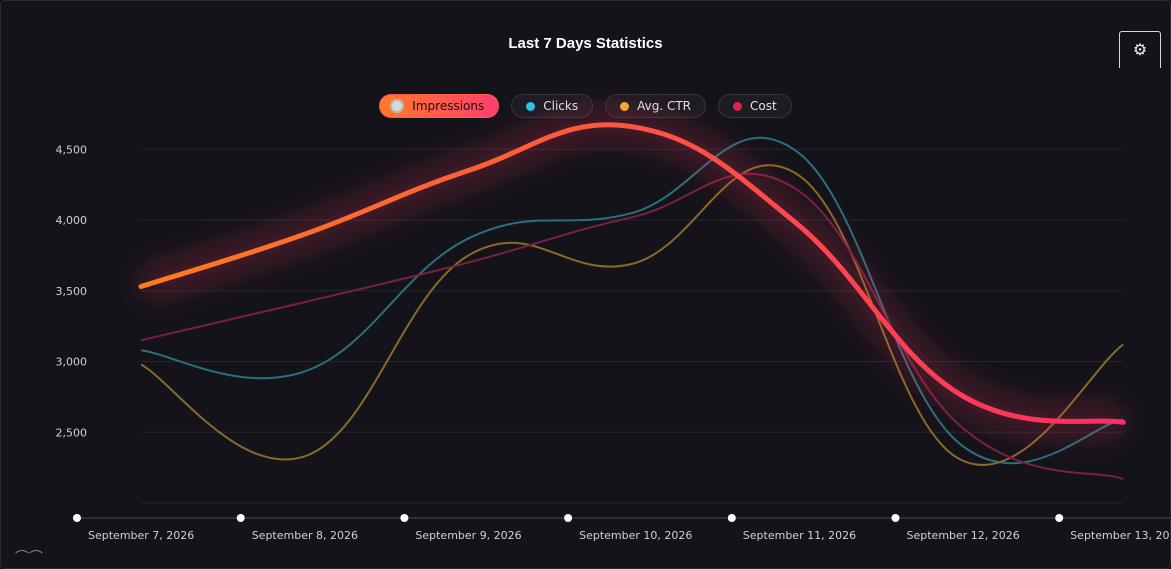 The height and width of the screenshot is (569, 1171). I want to click on legend-label: Avg. CTR, so click(664, 106).